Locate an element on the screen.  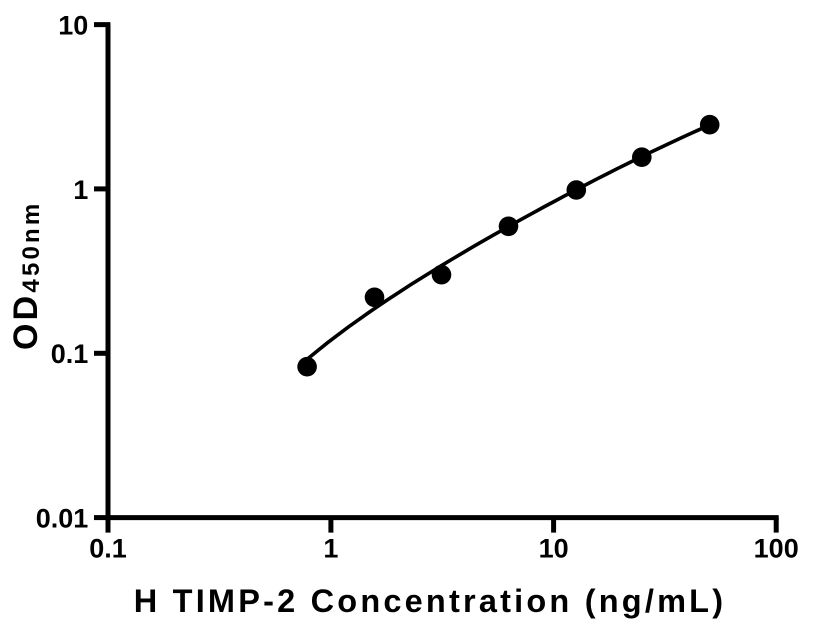
svg-text: H TIMP-2 Concentration (ng/mL) is located at coordinates (430, 601).